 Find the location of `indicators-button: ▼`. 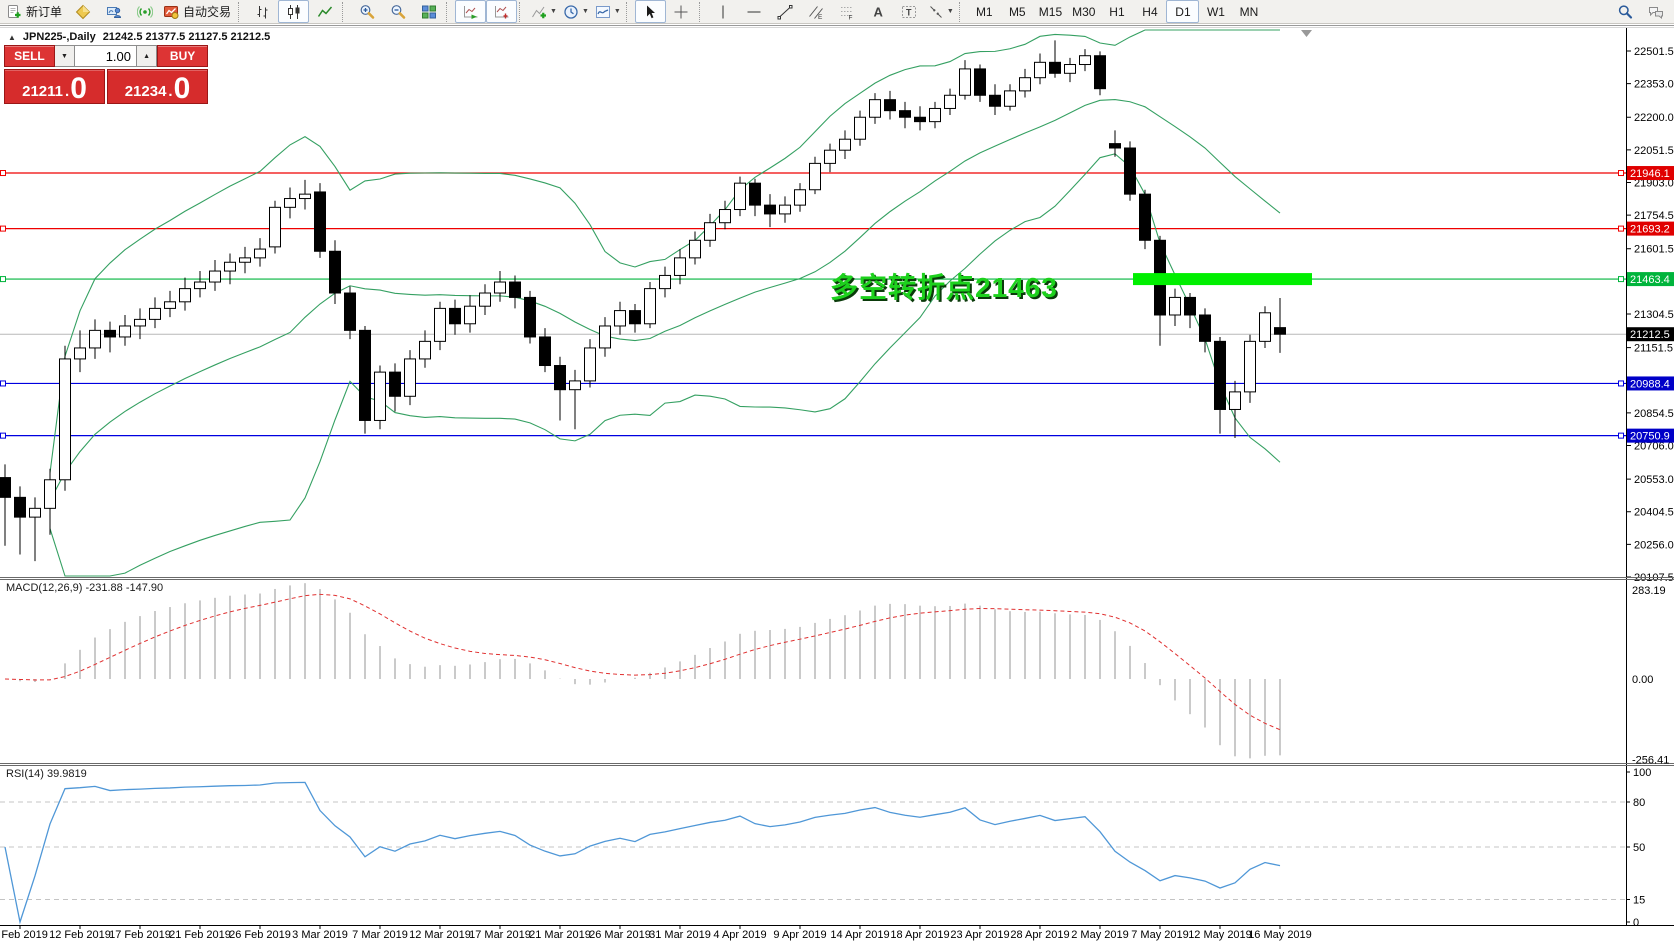

indicators-button: ▼ is located at coordinates (544, 11).